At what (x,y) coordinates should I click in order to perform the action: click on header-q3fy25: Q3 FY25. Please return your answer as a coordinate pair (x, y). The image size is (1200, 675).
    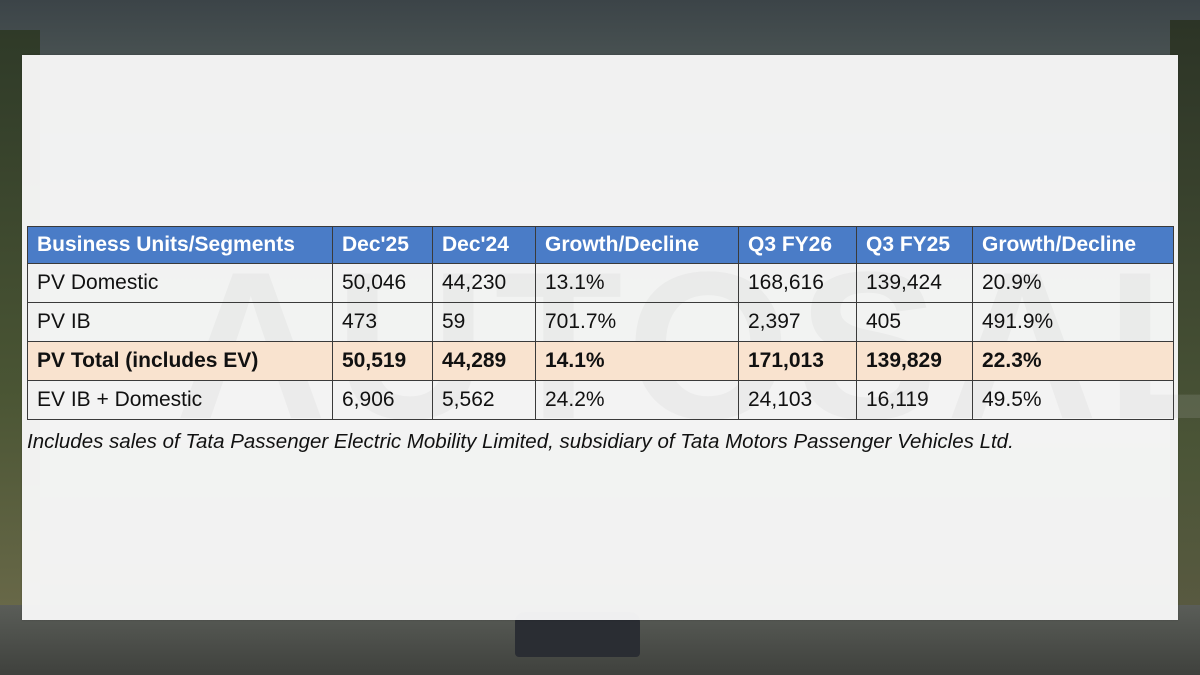
    Looking at the image, I should click on (914, 245).